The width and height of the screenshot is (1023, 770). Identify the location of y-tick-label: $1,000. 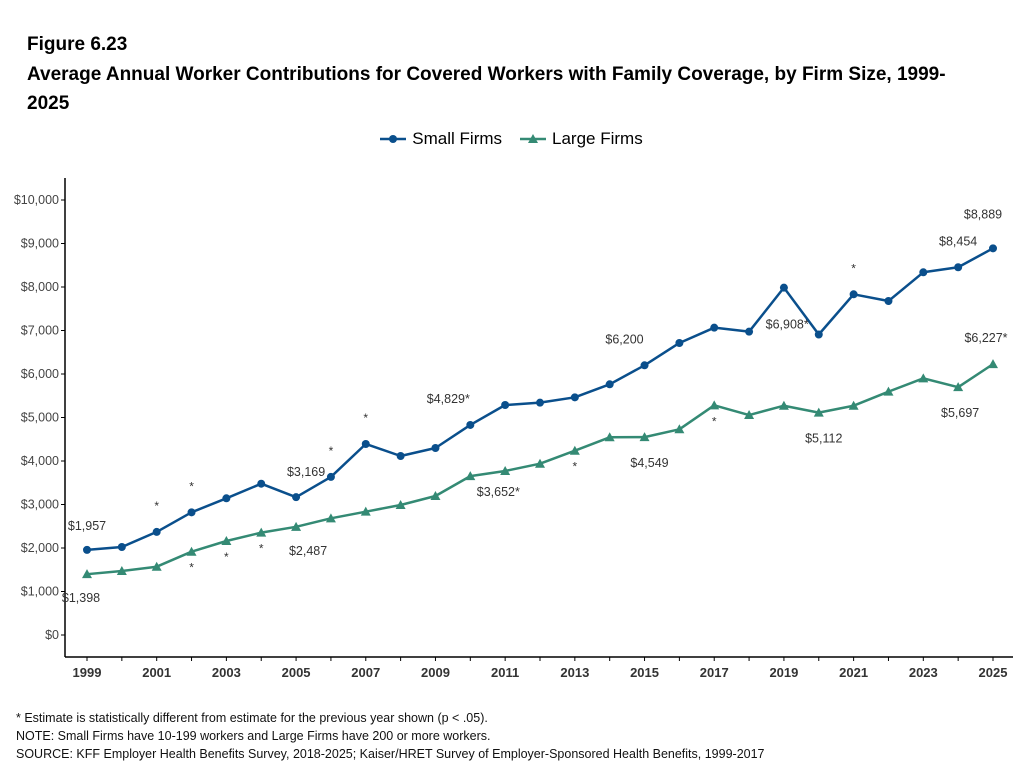
(40, 592).